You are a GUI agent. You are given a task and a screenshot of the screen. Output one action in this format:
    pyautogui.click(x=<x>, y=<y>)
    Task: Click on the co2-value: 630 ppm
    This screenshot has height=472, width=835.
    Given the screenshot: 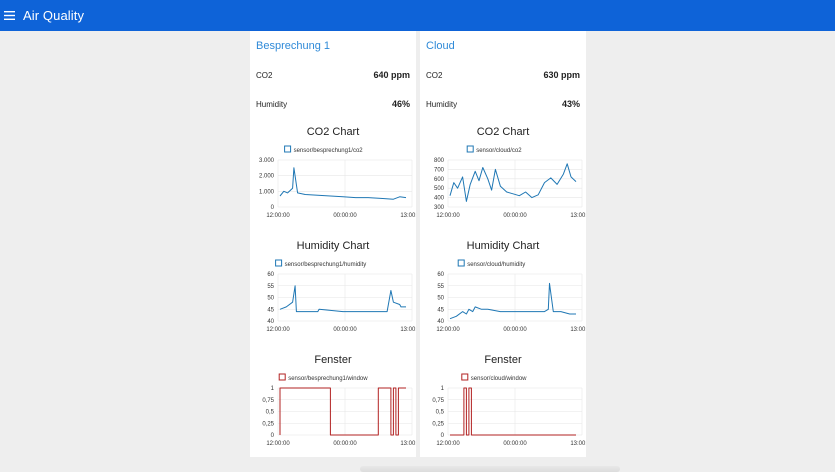 What is the action you would take?
    pyautogui.click(x=561, y=75)
    